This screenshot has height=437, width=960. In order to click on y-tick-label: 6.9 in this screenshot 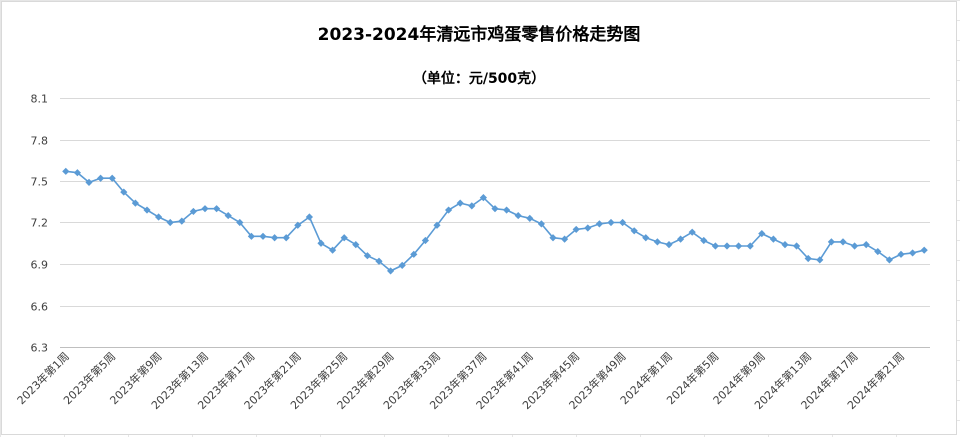, I will do `click(40, 265)`.